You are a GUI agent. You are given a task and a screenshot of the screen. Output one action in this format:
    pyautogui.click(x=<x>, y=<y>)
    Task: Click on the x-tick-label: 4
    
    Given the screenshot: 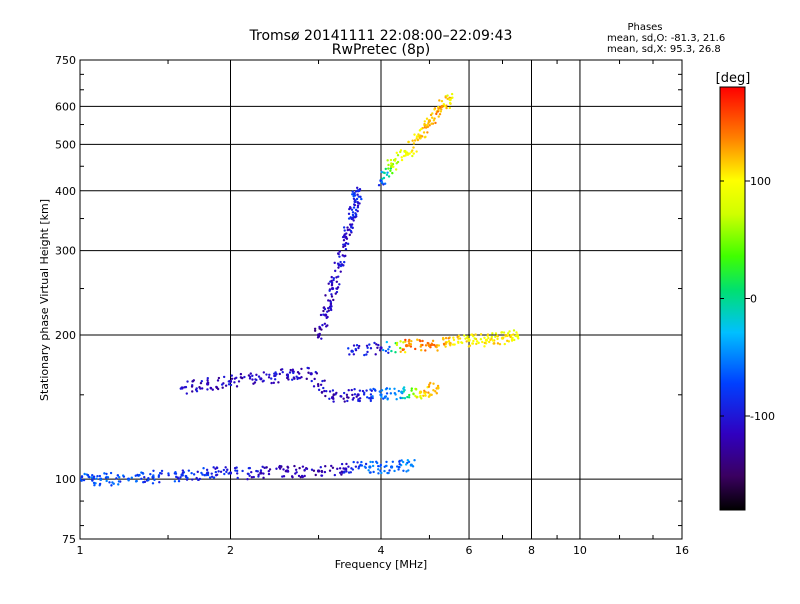 What is the action you would take?
    pyautogui.click(x=381, y=550)
    